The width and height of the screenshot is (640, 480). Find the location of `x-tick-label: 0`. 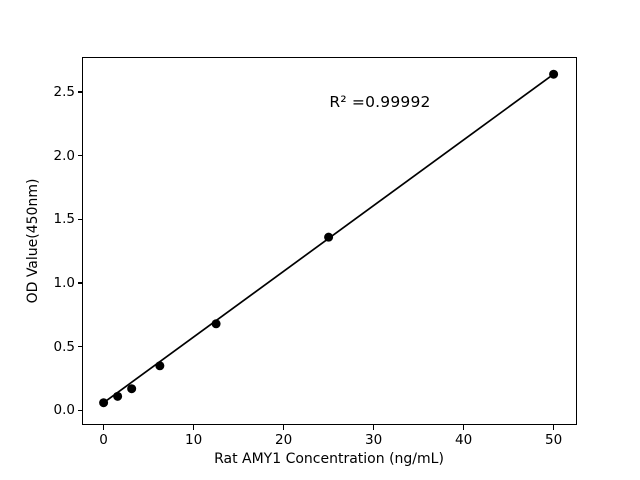

x-tick-label: 0 is located at coordinates (103, 440).